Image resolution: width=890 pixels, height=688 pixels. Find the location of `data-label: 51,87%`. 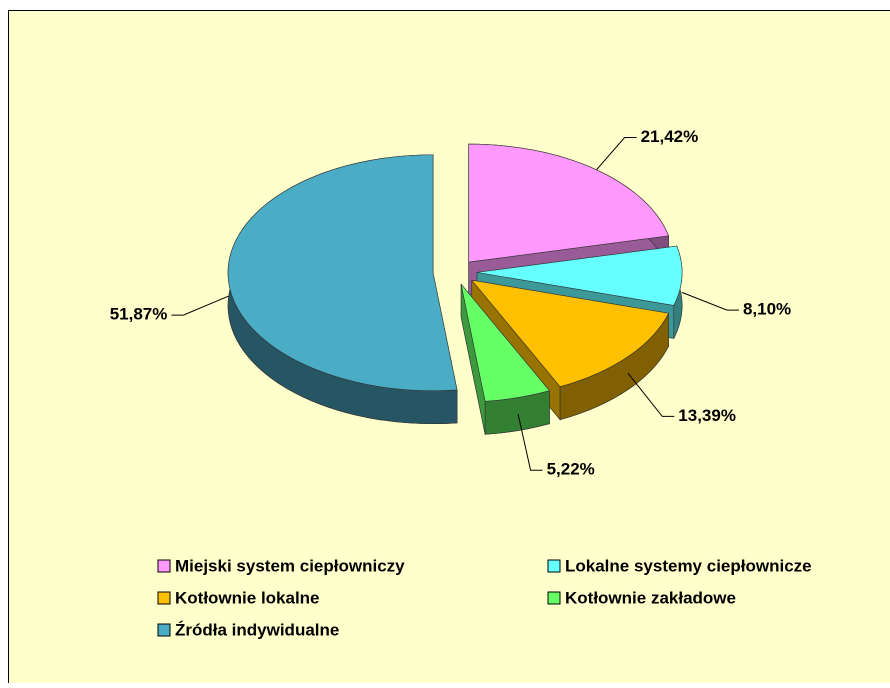

data-label: 51,87% is located at coordinates (139, 314).